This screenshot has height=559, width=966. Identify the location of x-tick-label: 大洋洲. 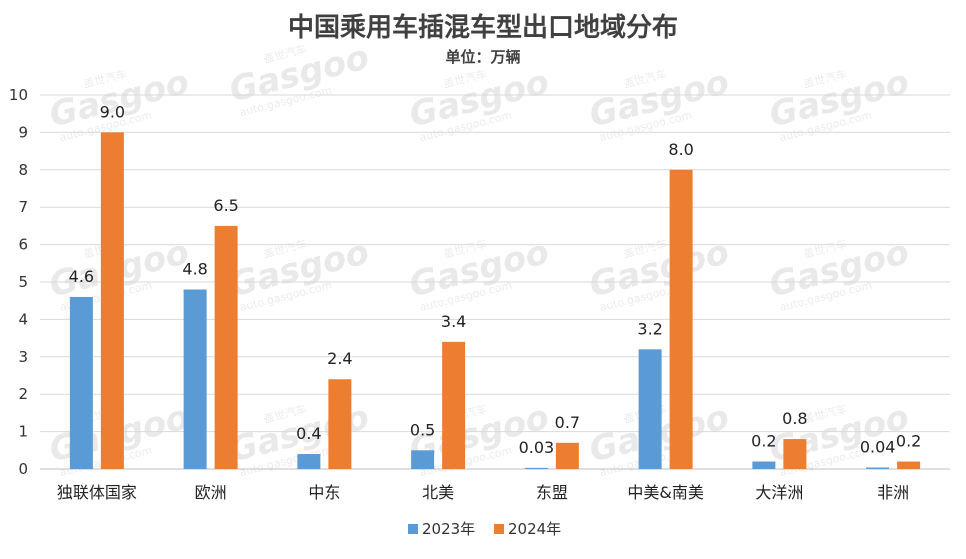
(779, 492).